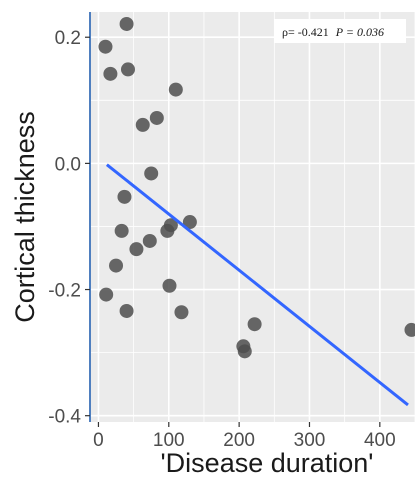 This screenshot has width=415, height=480. What do you see at coordinates (239, 440) in the screenshot?
I see `x-tick-label: 200` at bounding box center [239, 440].